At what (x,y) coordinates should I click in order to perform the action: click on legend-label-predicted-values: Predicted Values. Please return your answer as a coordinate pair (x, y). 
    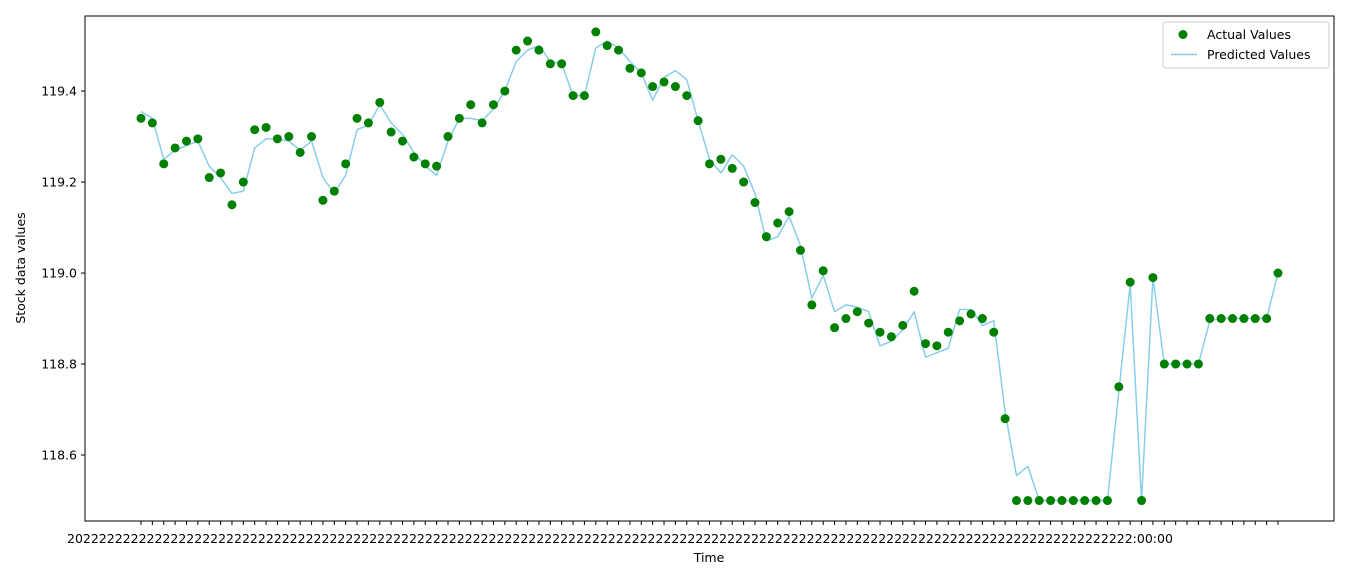
    Looking at the image, I should click on (1259, 54).